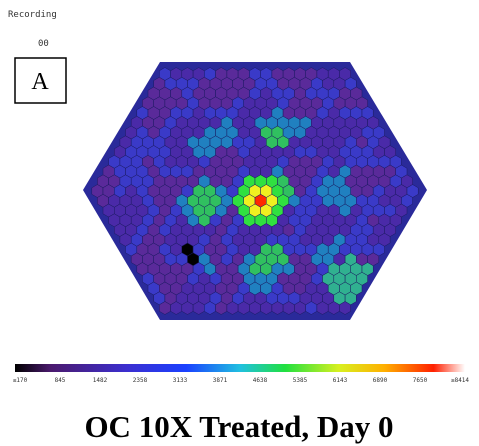  Describe the element at coordinates (100, 380) in the screenshot. I see `colorbar-label: 1482` at that location.